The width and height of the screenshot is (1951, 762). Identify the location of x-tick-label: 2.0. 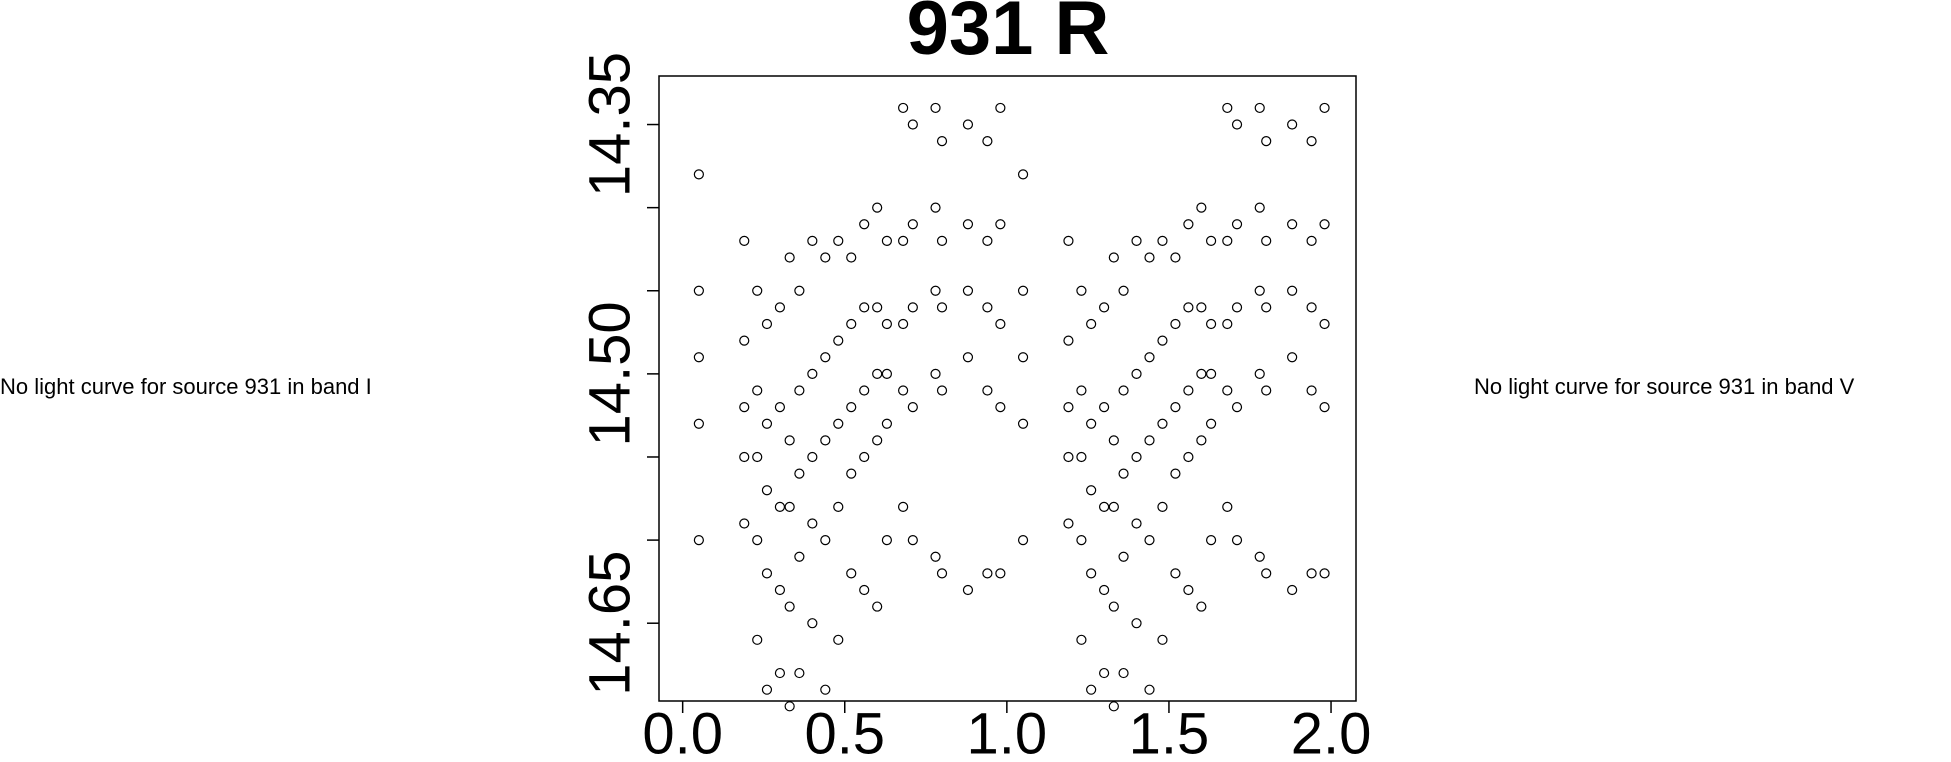
(1331, 731).